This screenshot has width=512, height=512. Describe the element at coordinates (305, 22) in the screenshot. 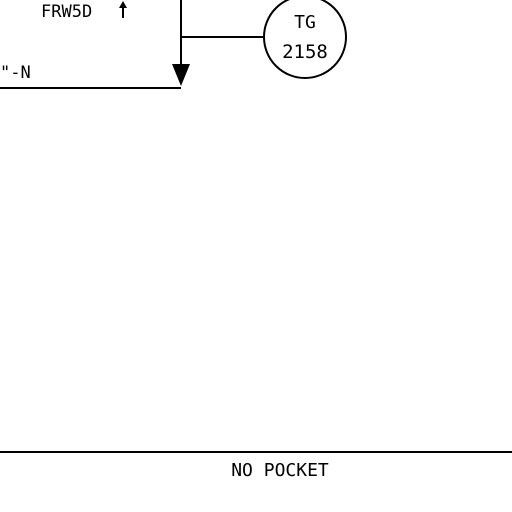

I see `instrument-function: TG` at that location.